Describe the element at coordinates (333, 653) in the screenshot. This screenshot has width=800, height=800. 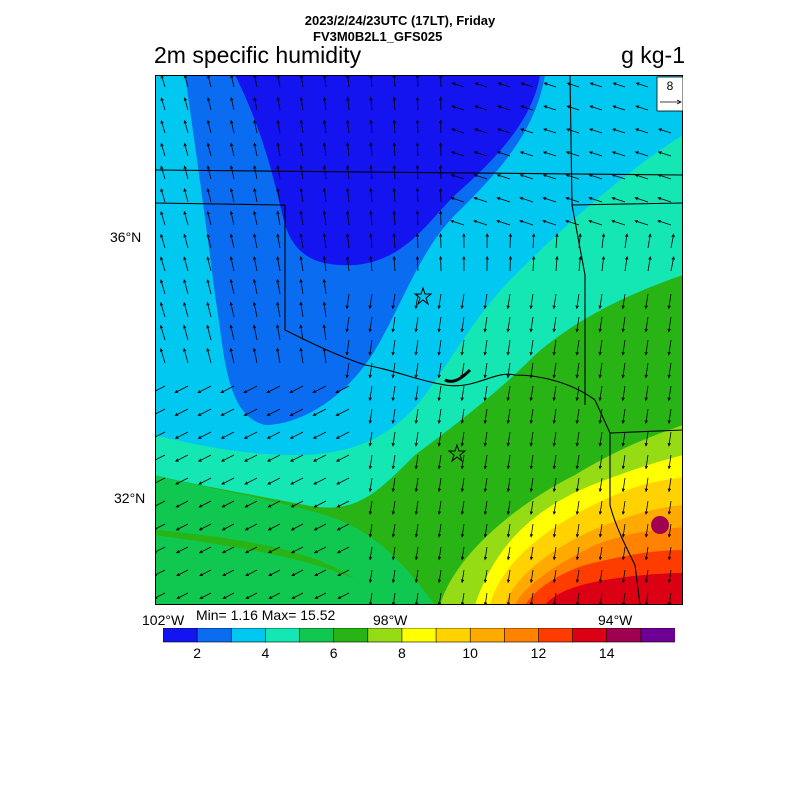
I see `colorbar-tick-label: 6` at that location.